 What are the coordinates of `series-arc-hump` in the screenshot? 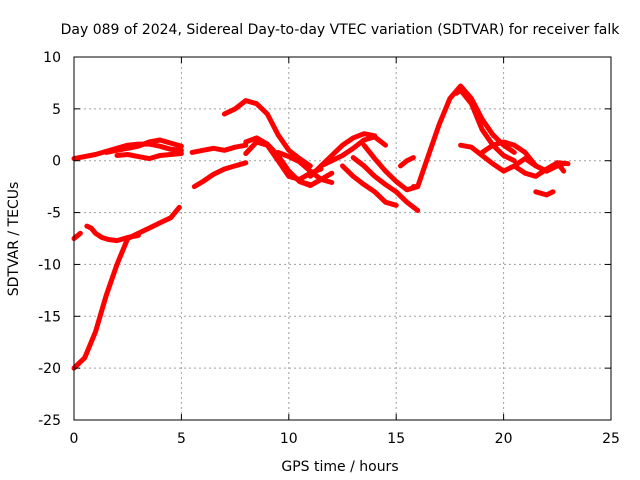 It's located at (267, 133).